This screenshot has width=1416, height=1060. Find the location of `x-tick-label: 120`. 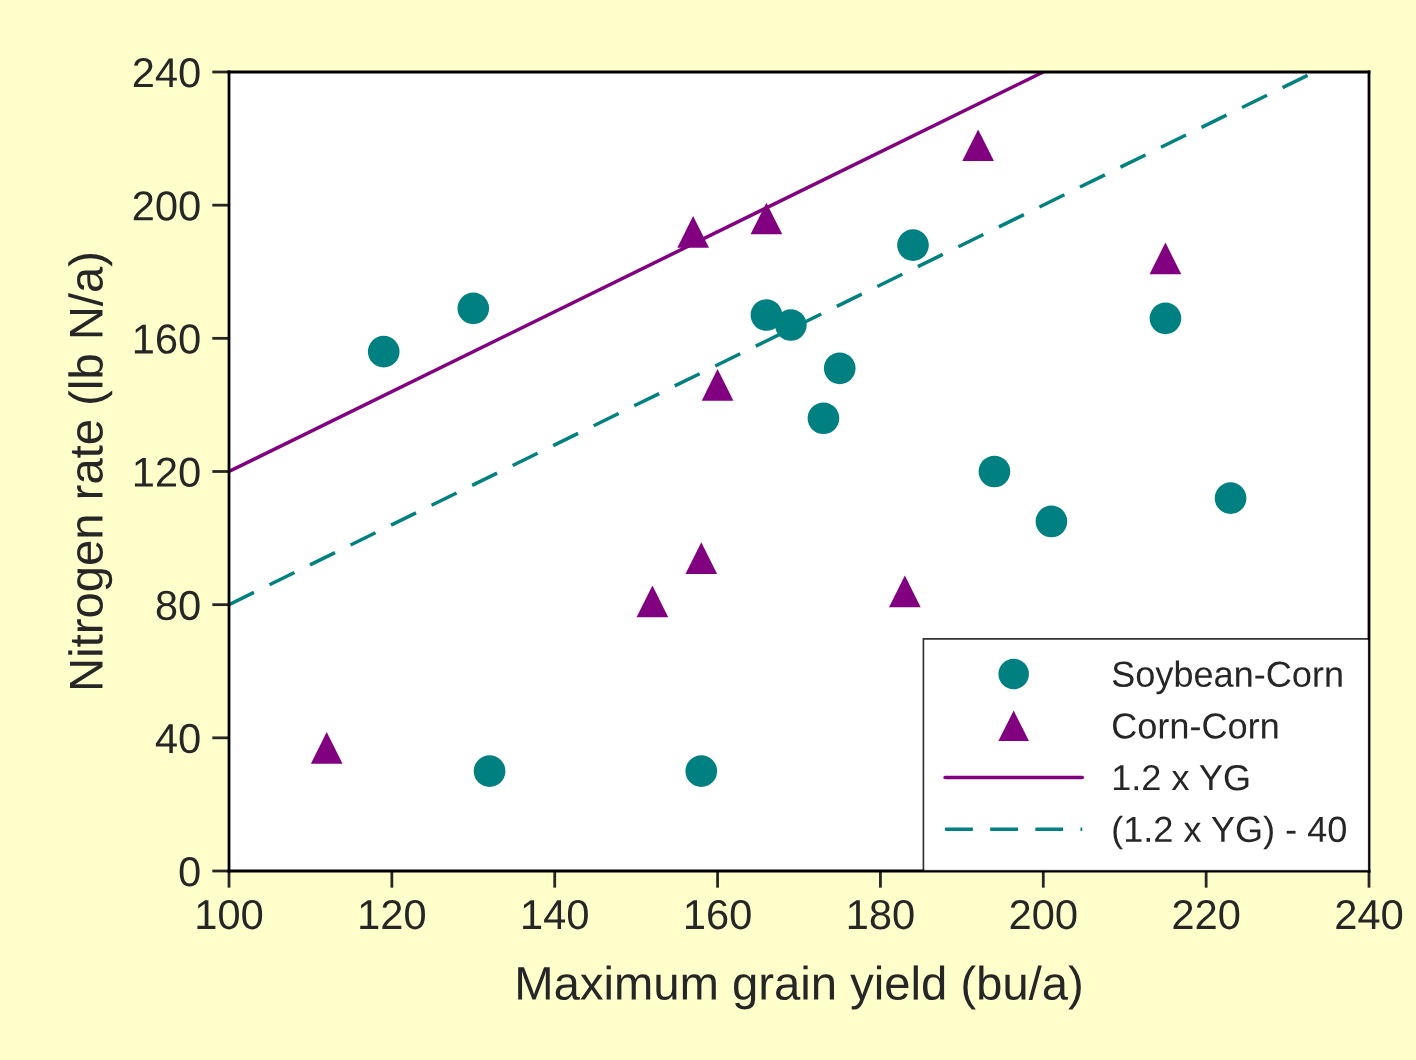

x-tick-label: 120 is located at coordinates (392, 914).